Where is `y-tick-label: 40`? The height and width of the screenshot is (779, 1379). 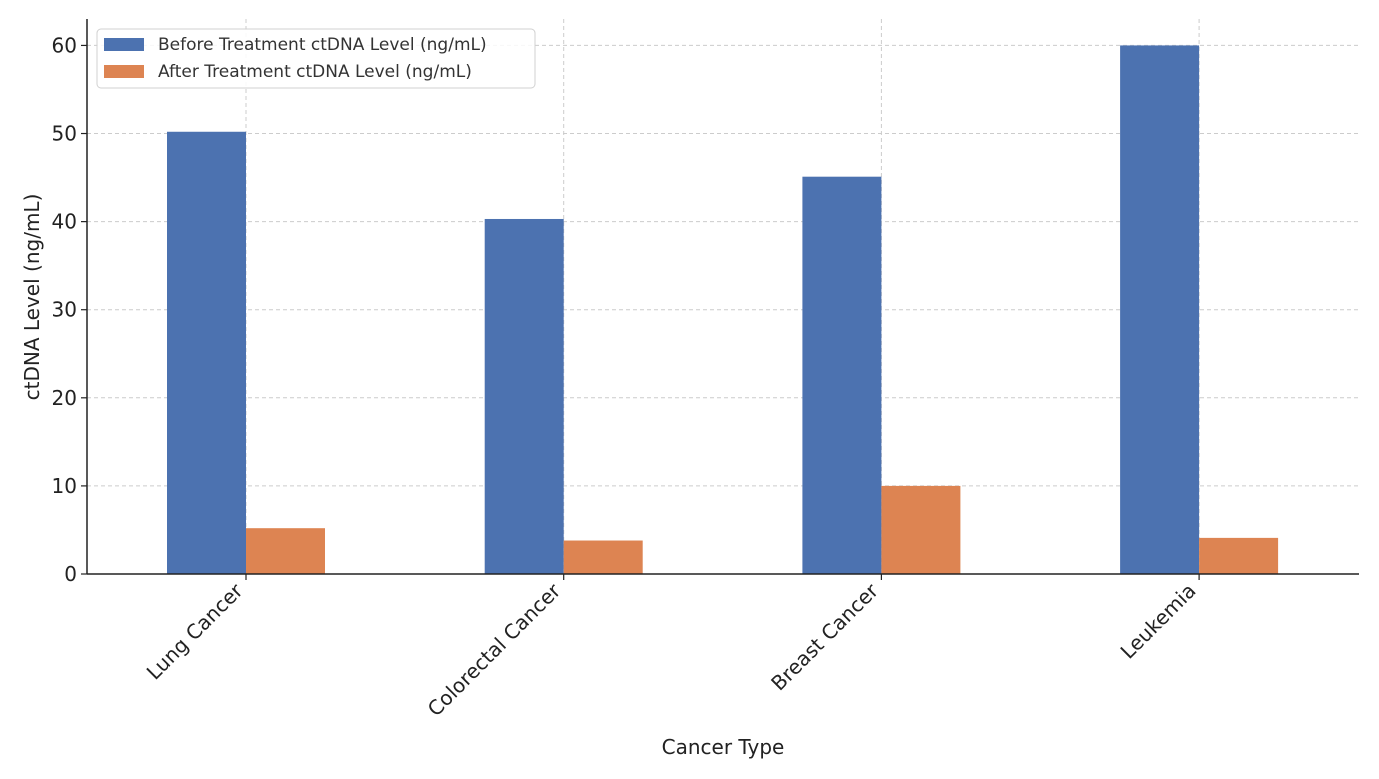 y-tick-label: 40 is located at coordinates (64, 222).